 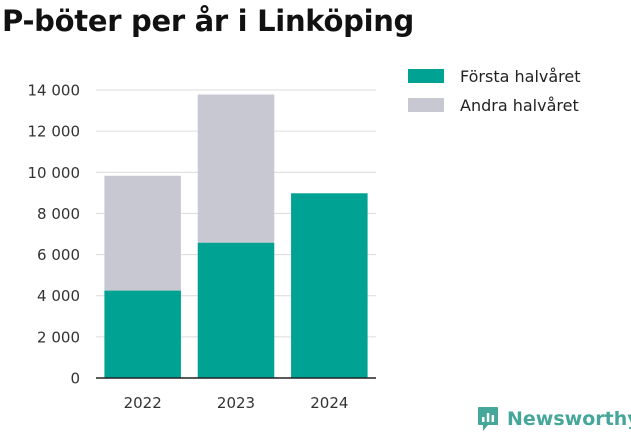 I want to click on y-tick-label: 8 000, so click(x=58, y=214).